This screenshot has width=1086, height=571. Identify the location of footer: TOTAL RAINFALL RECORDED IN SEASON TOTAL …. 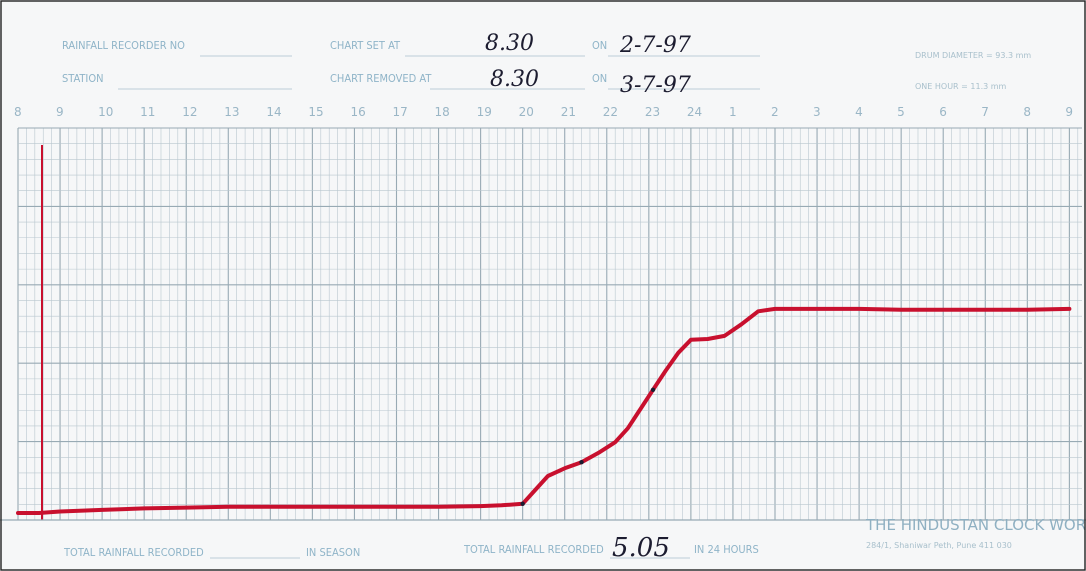
(543, 539).